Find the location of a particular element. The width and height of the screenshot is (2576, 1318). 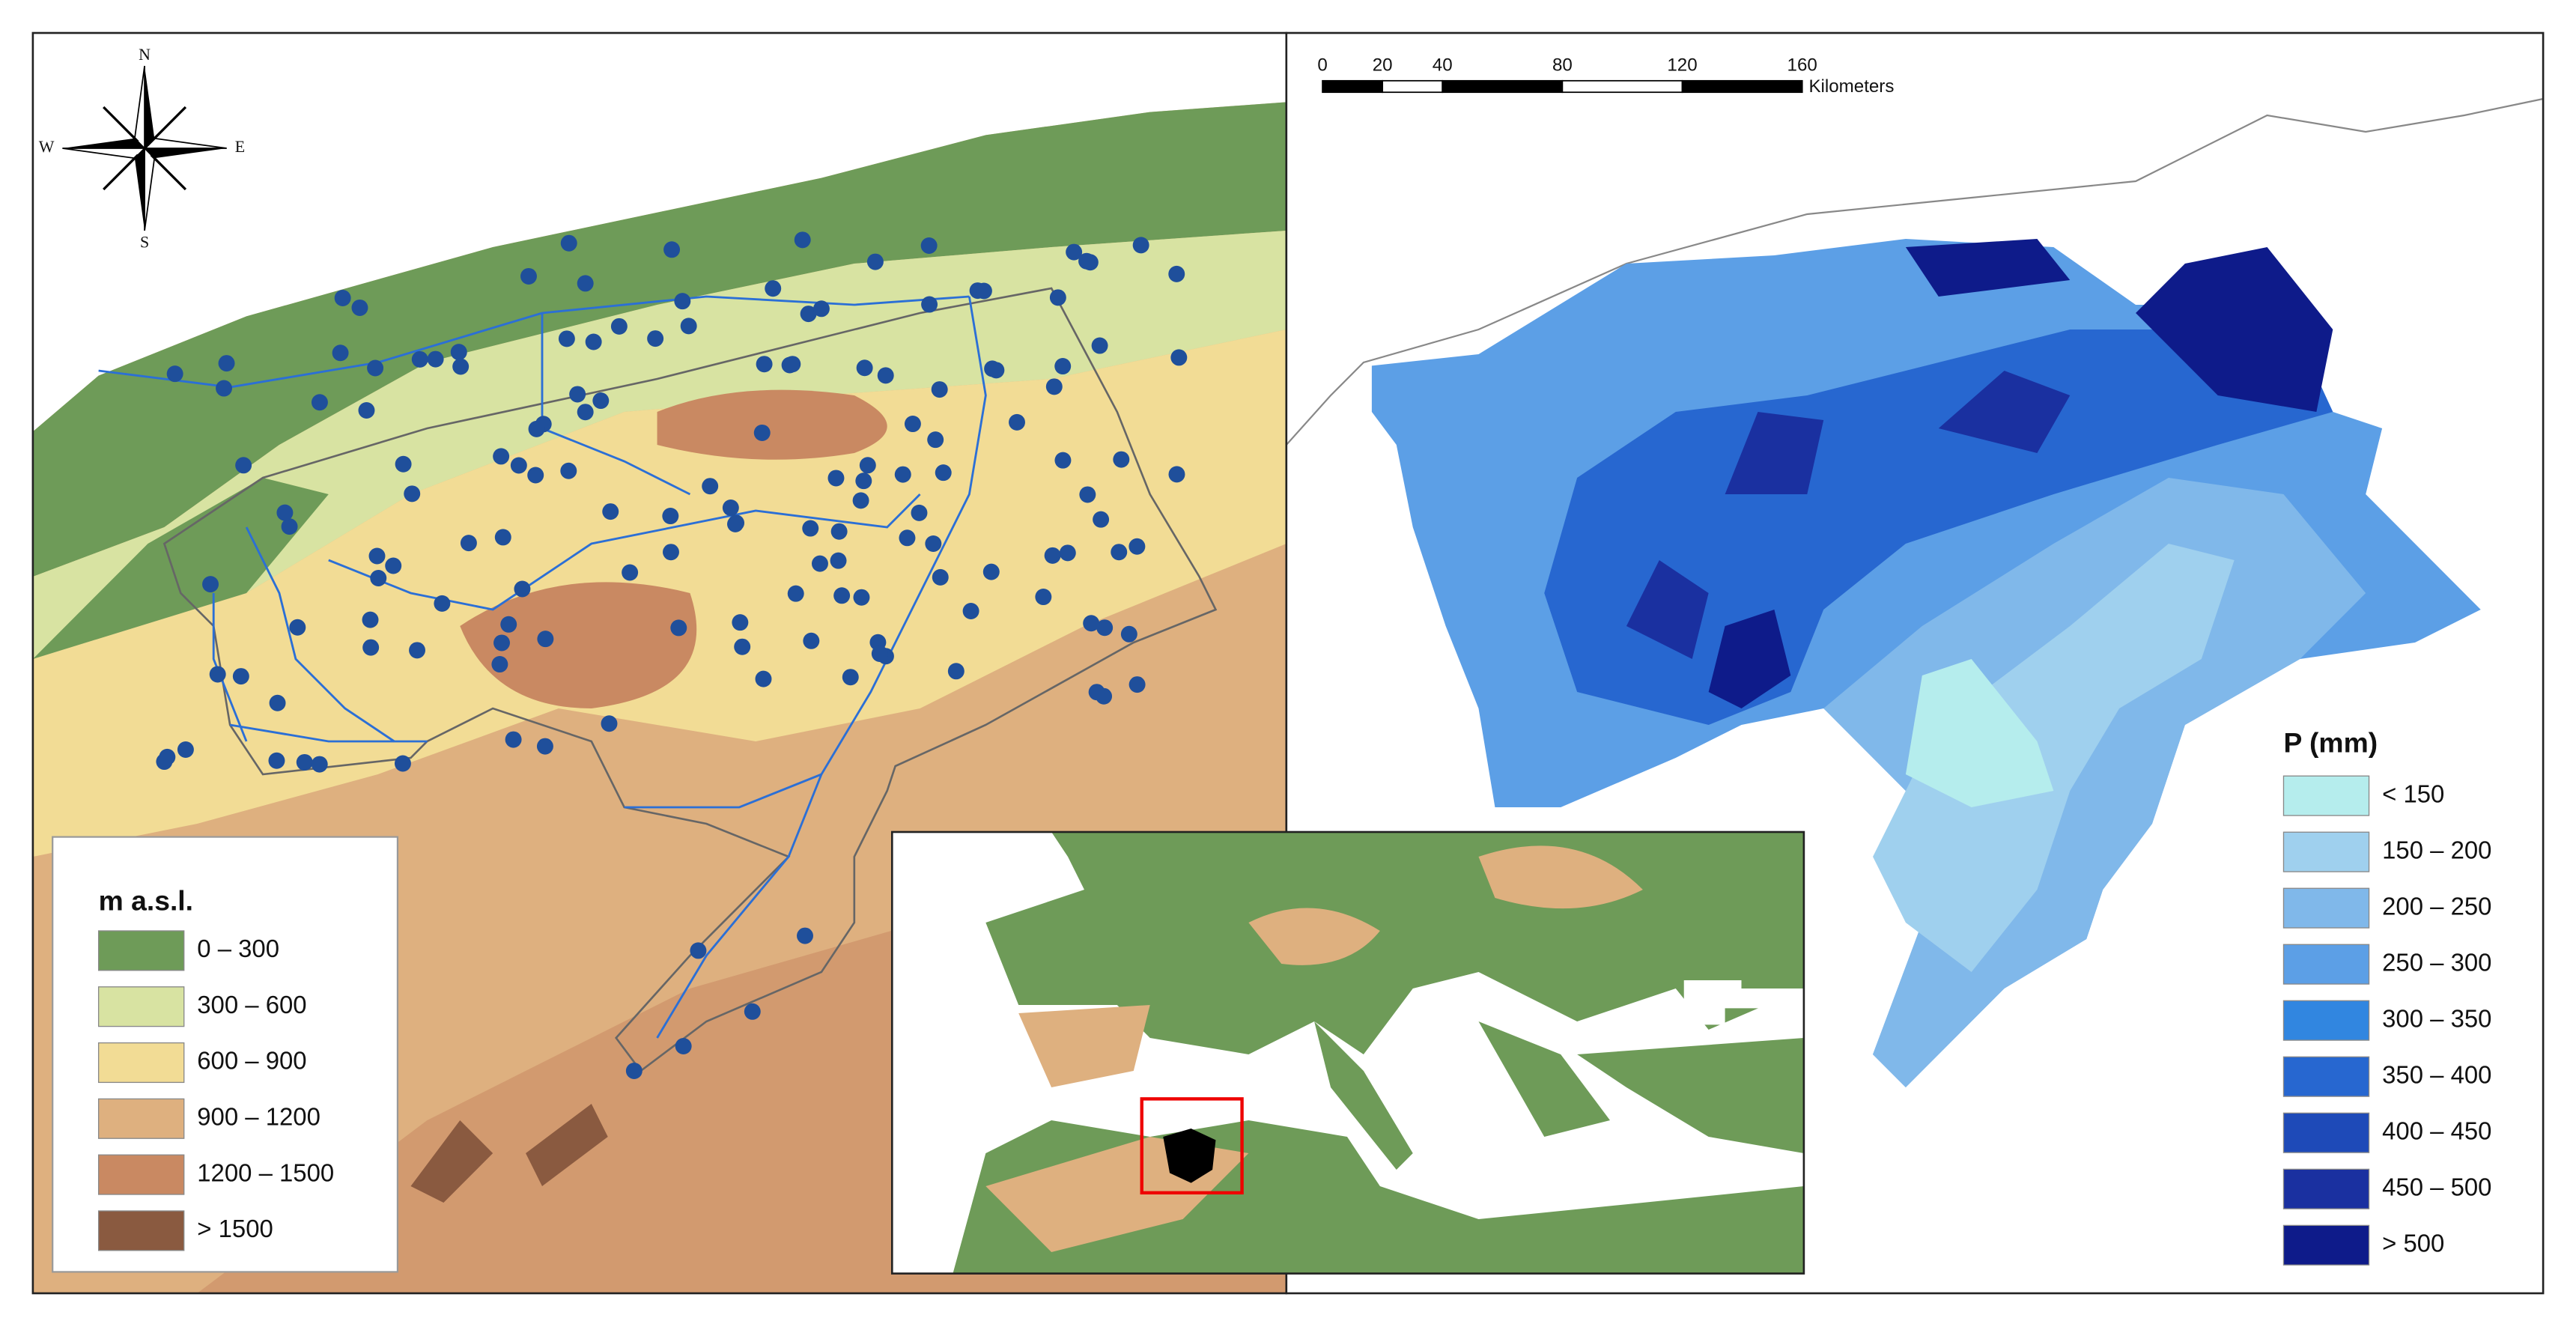

scale-label: 20 is located at coordinates (1383, 65).